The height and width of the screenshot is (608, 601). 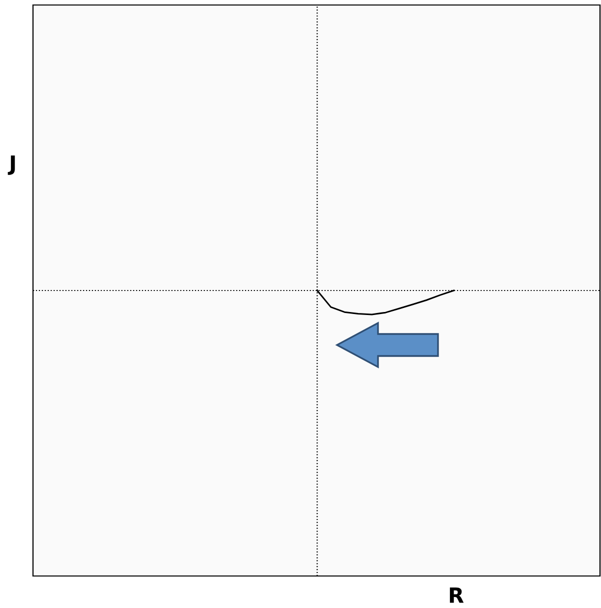 What do you see at coordinates (11, 165) in the screenshot?
I see `text: J` at bounding box center [11, 165].